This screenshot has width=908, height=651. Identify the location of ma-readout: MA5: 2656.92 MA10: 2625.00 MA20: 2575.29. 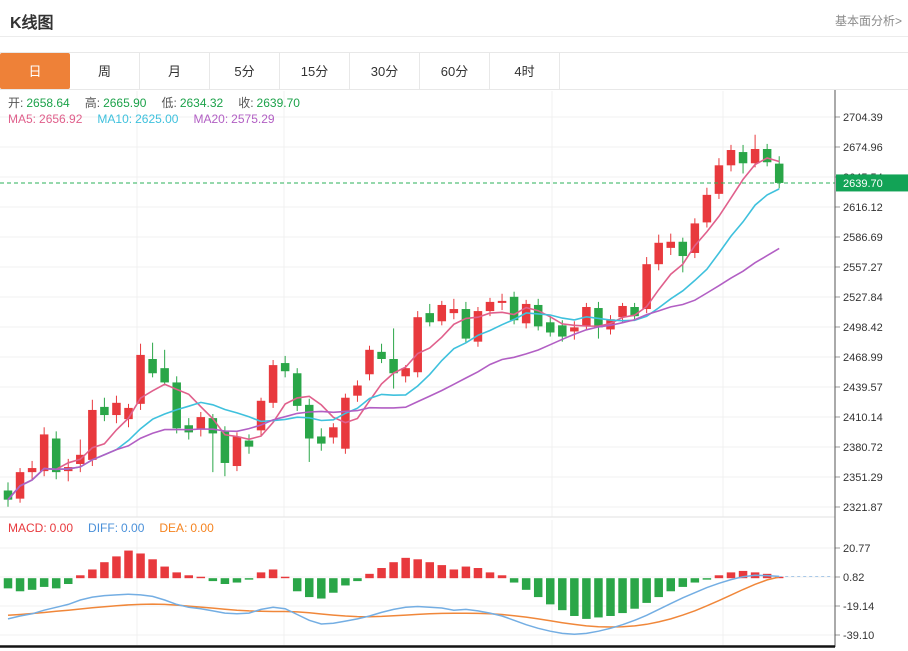
(149, 119).